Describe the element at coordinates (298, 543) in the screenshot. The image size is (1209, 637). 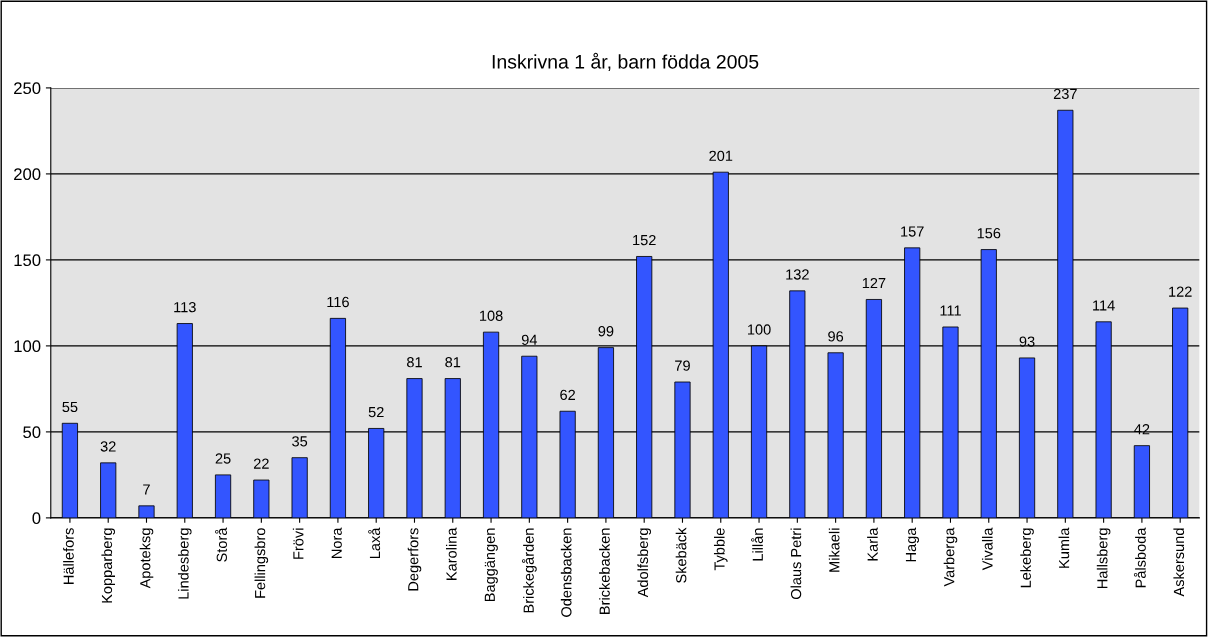
I see `x-tick-label: Frövi` at that location.